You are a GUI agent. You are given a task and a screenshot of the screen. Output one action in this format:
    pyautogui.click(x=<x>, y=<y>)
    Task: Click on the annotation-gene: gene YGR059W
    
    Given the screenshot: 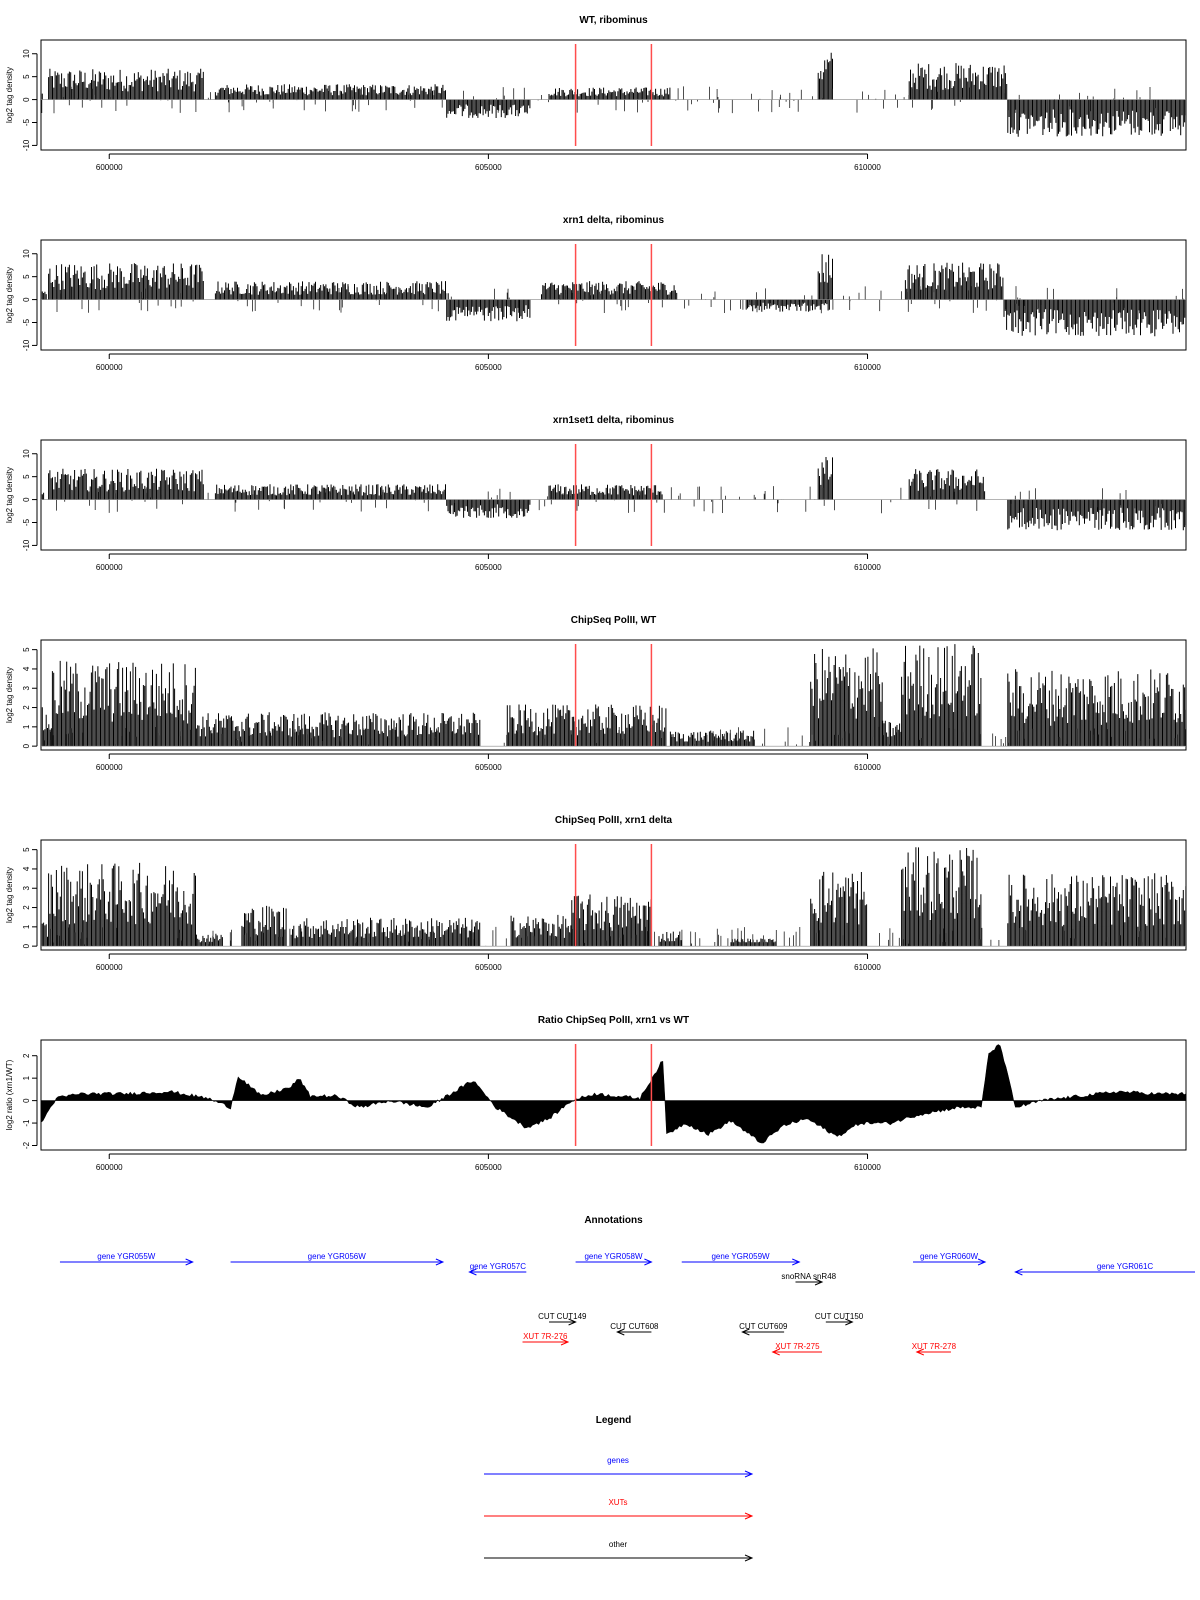 What is the action you would take?
    pyautogui.click(x=741, y=1259)
    